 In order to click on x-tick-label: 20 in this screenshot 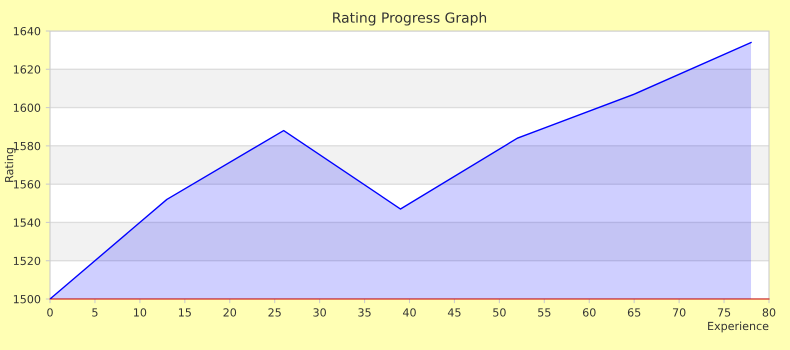, I will do `click(229, 312)`.